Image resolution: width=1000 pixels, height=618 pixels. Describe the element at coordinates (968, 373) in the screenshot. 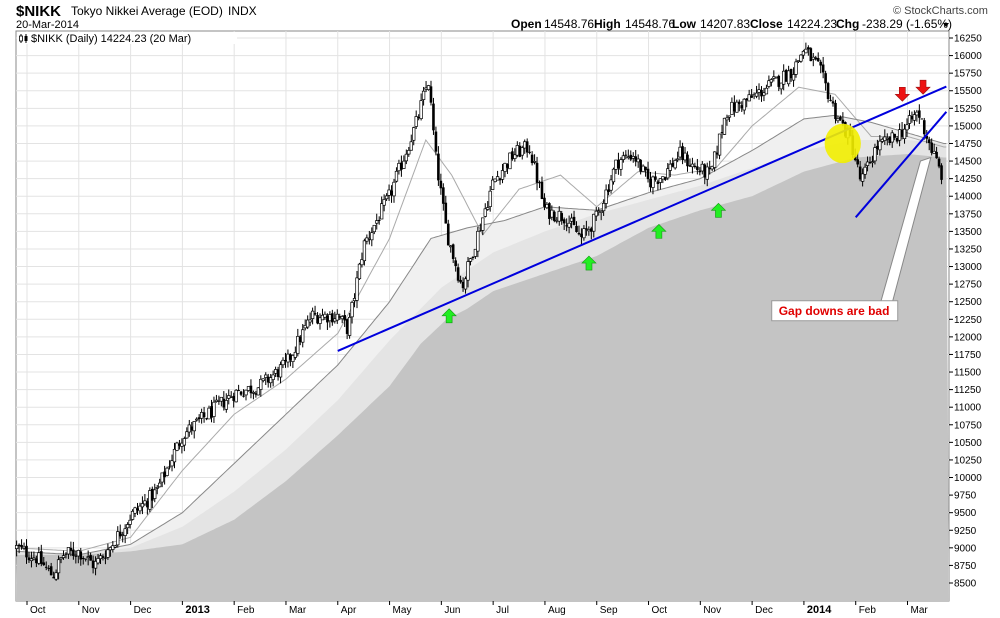

I see `y-tick-label: 11500` at that location.